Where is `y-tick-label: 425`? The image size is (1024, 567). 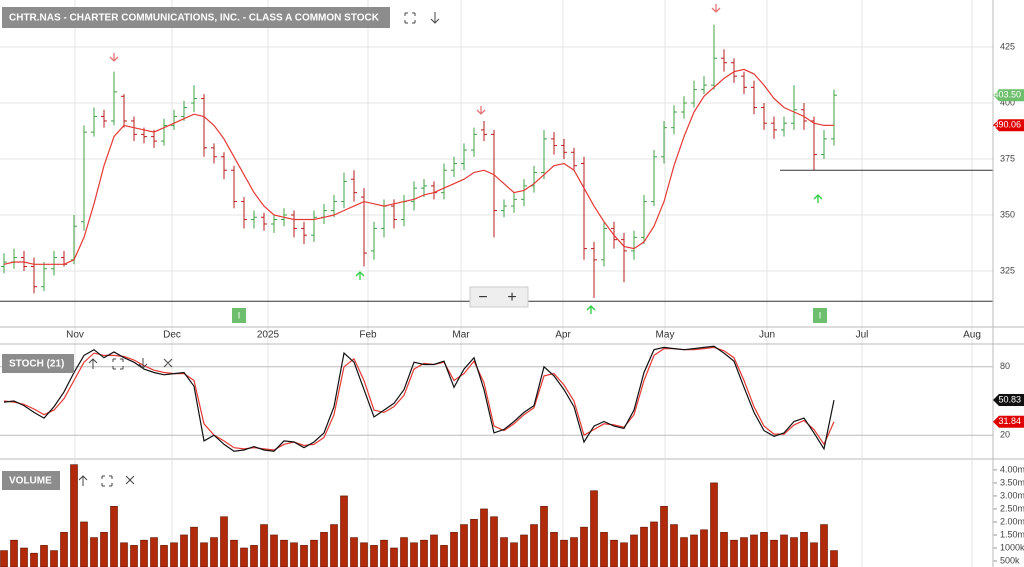 y-tick-label: 425 is located at coordinates (1007, 46).